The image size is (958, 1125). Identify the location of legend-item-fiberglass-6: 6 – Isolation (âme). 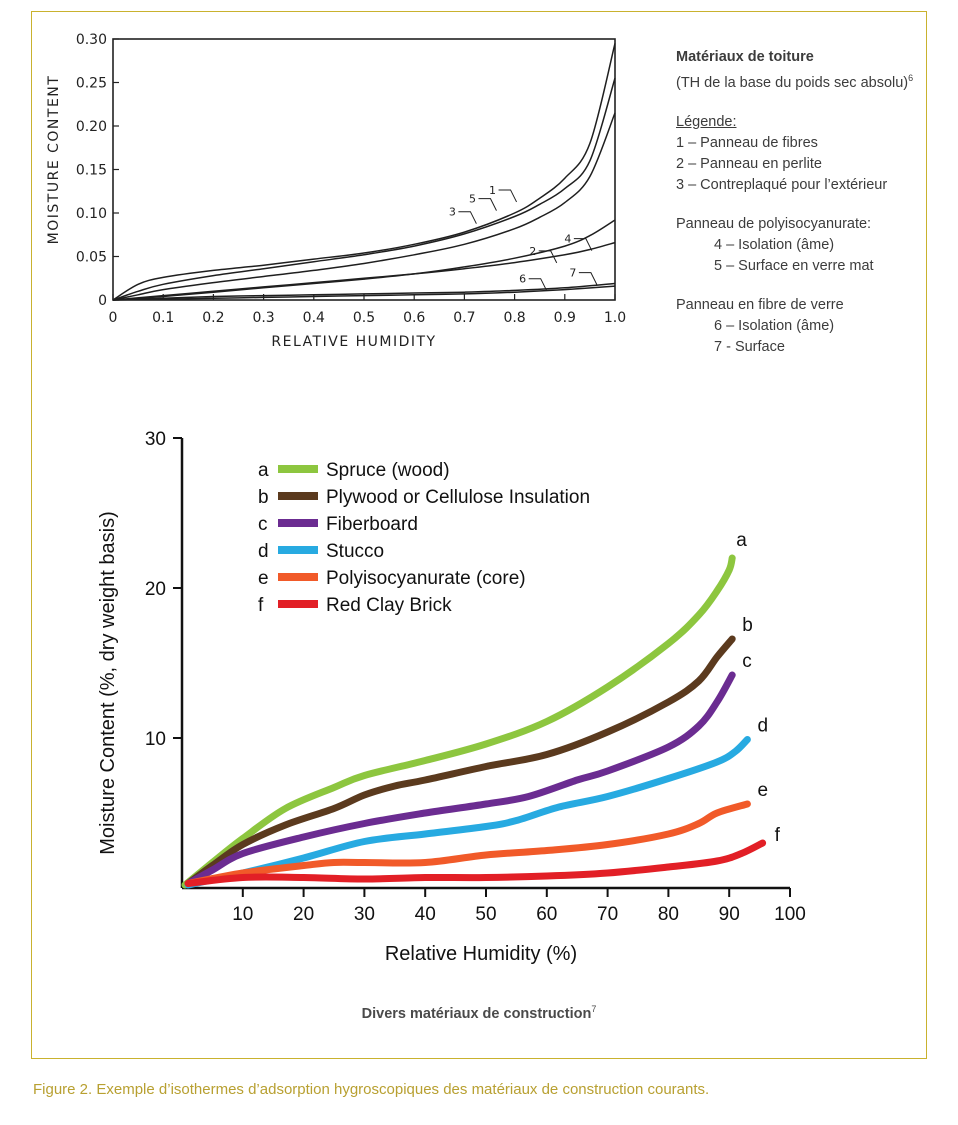
(774, 325).